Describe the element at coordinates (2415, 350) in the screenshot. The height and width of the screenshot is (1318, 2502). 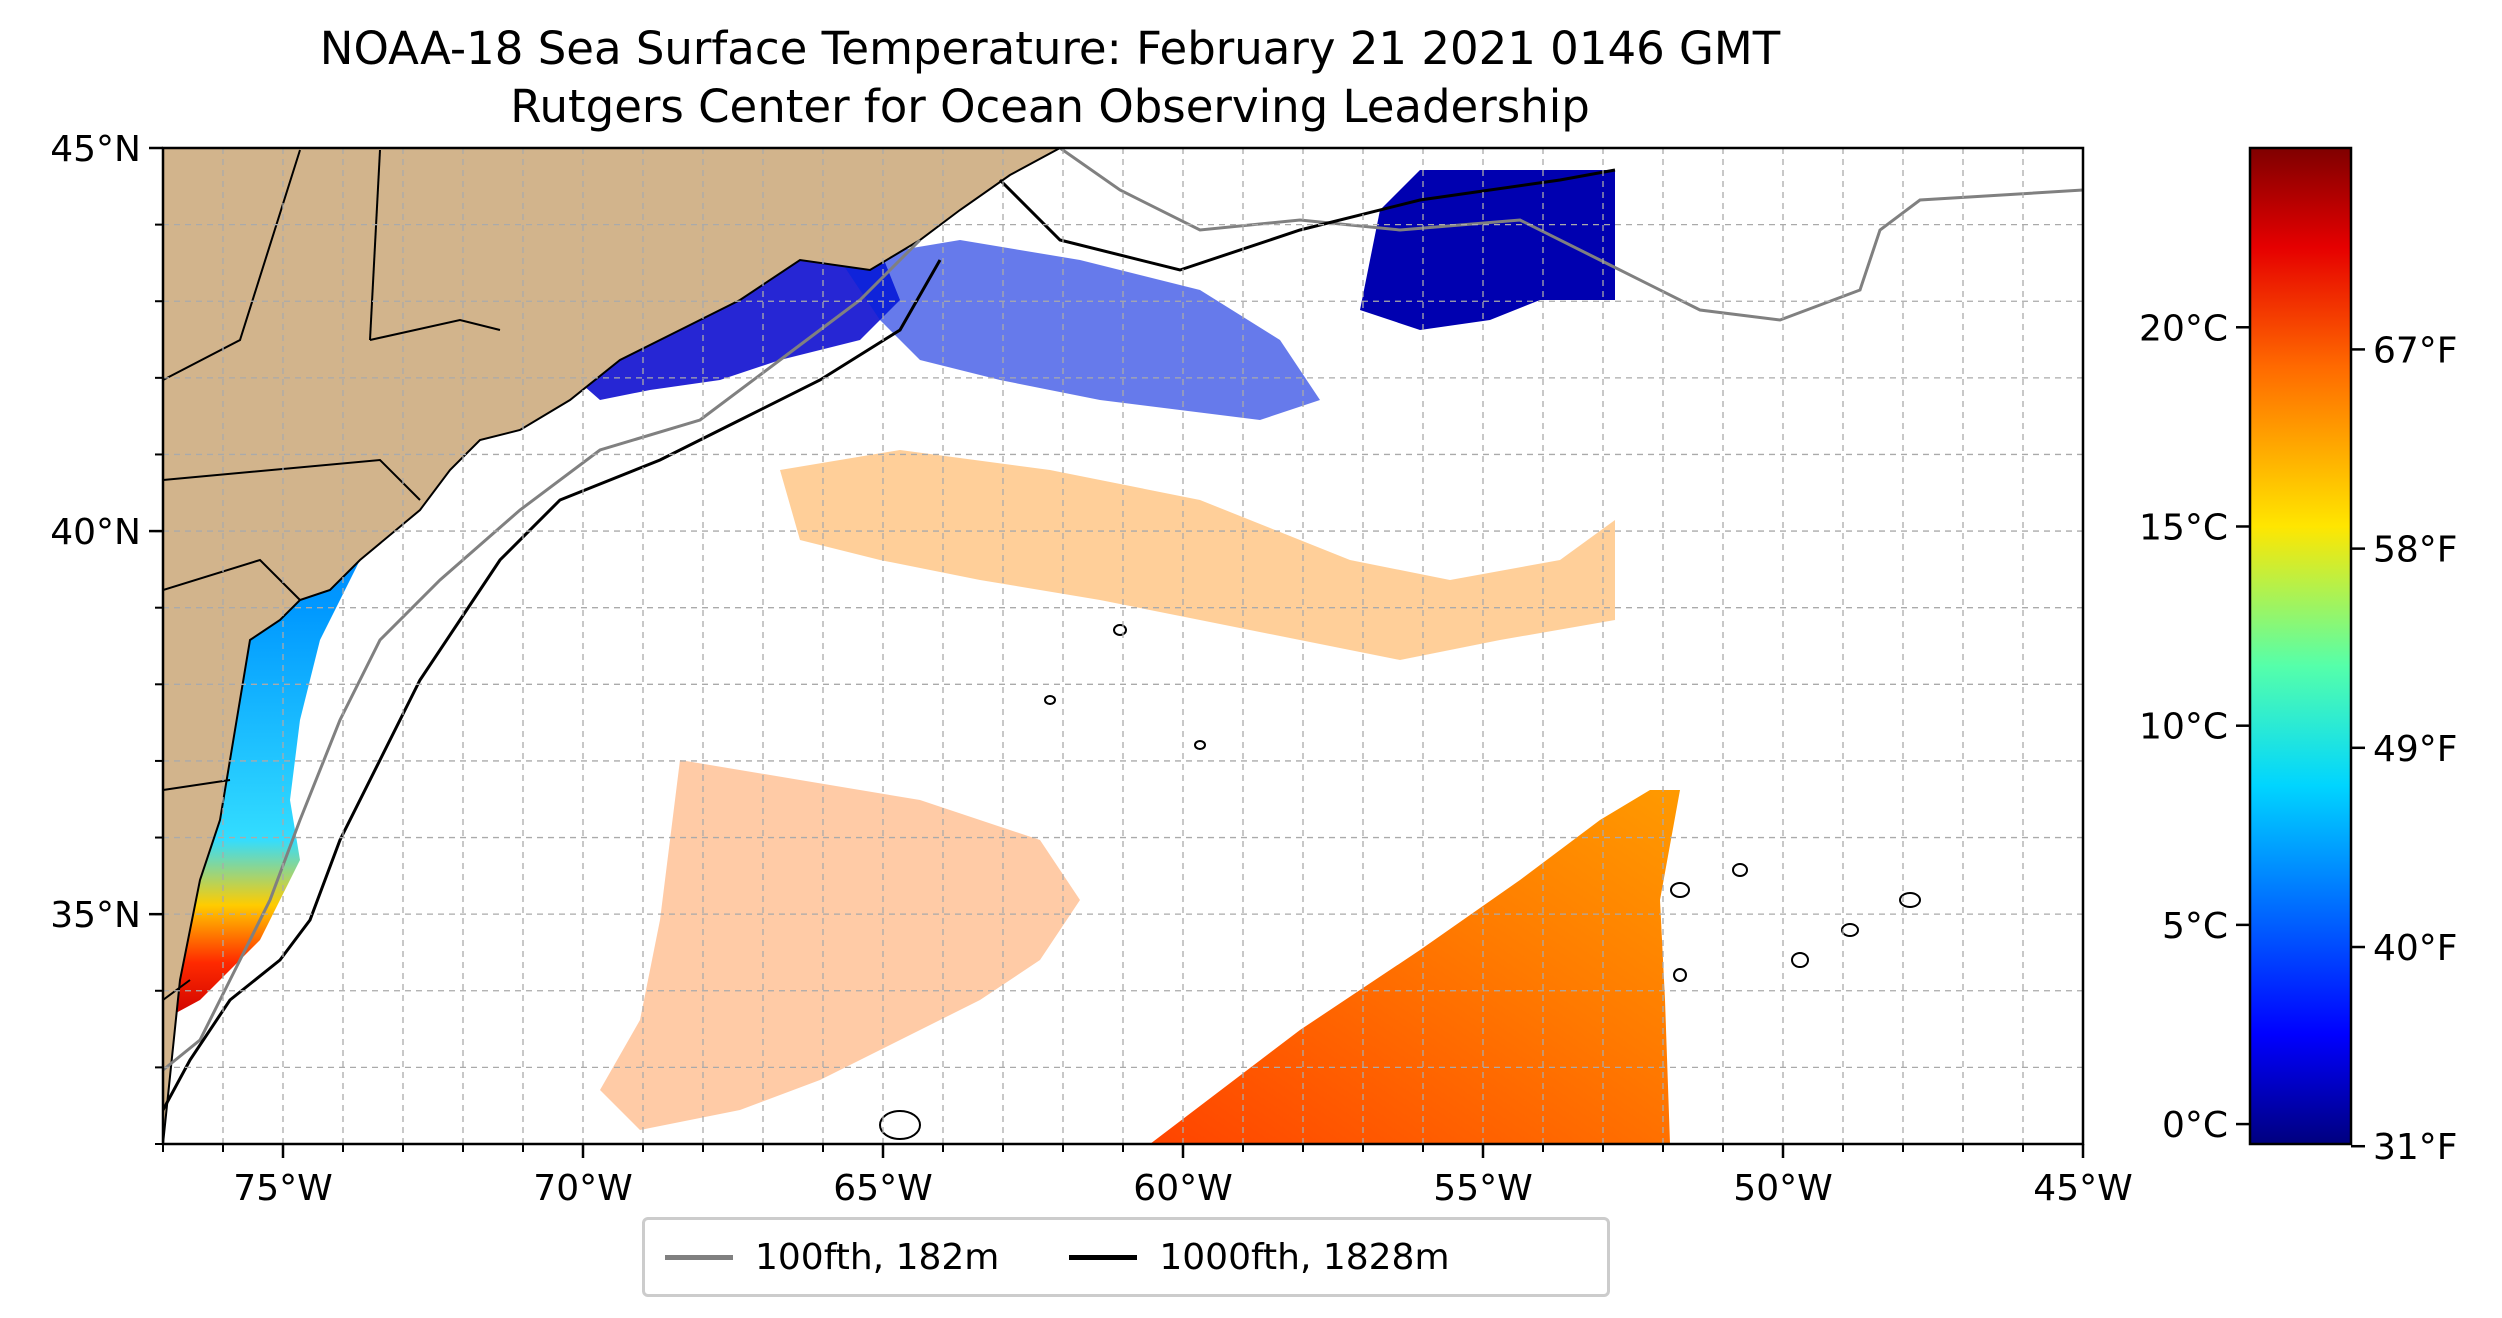
I see `fahrenheit-tick-label: 67°F` at that location.